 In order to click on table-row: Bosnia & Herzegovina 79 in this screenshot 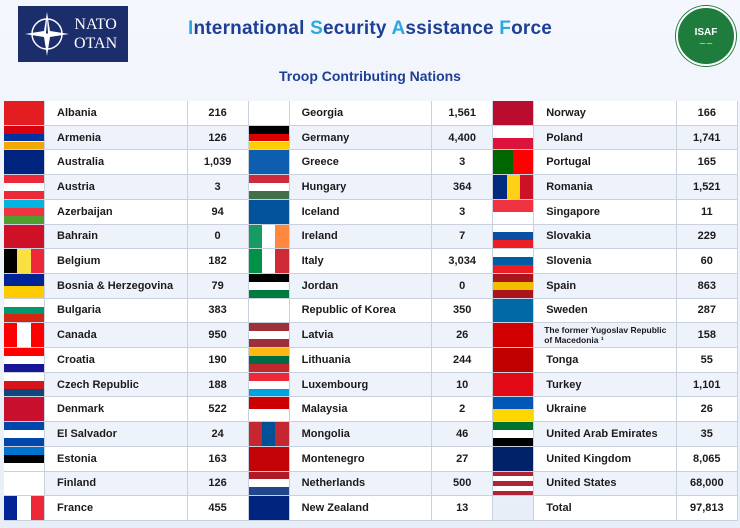, I will do `click(126, 286)`.